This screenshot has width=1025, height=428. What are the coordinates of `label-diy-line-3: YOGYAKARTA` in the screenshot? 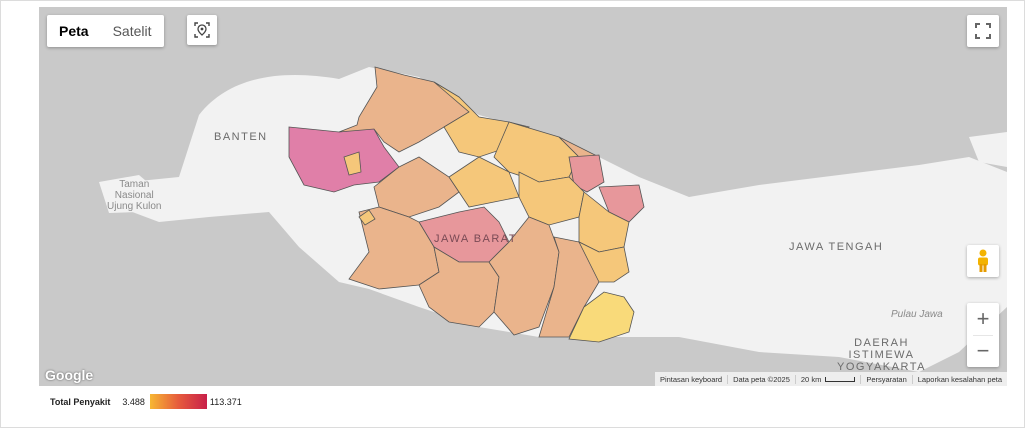 It's located at (881, 367).